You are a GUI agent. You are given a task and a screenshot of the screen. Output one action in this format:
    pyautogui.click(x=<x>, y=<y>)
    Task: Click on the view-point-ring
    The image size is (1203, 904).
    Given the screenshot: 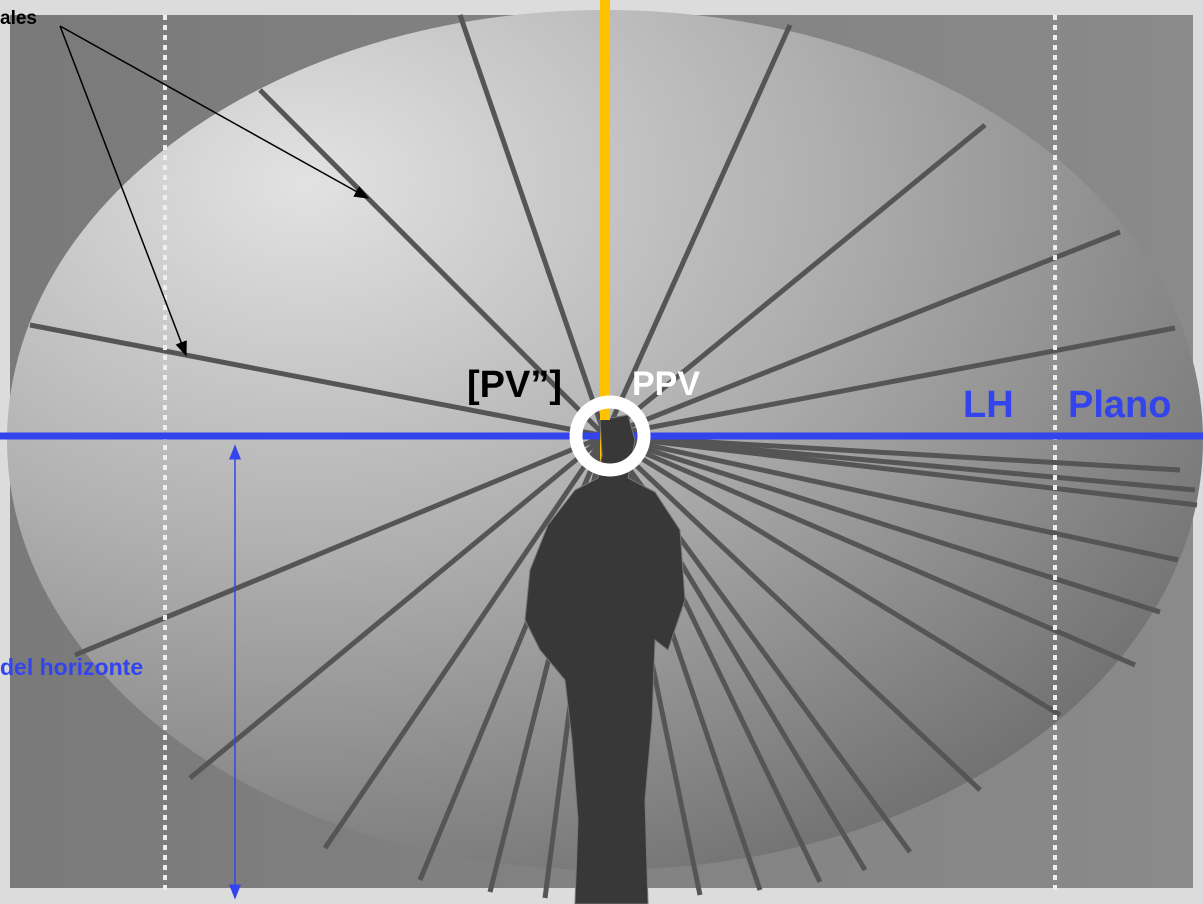 What is the action you would take?
    pyautogui.click(x=610, y=436)
    